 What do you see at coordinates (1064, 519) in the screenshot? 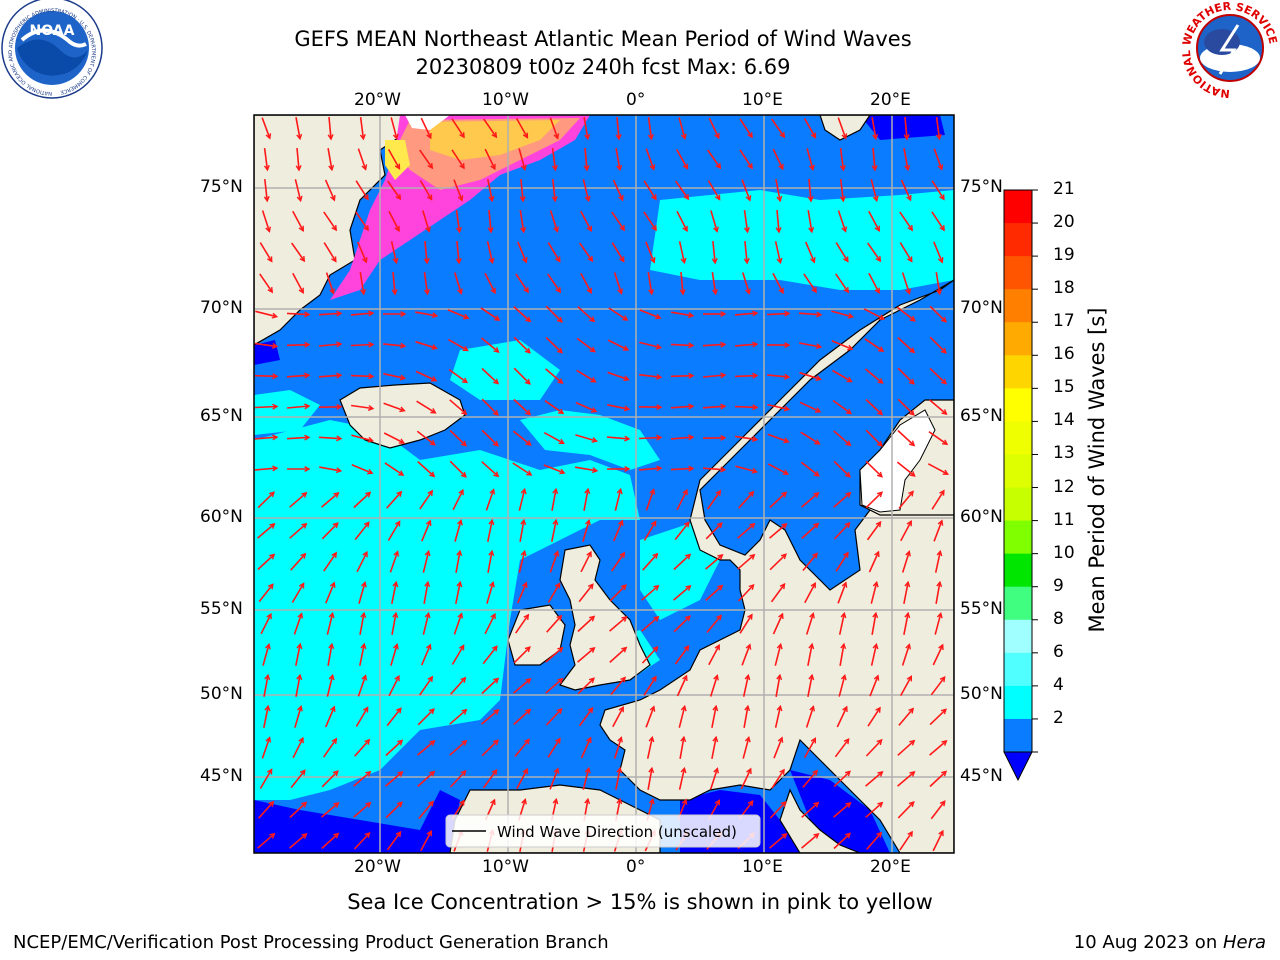
I see `colorbar-tick-label: 11` at bounding box center [1064, 519].